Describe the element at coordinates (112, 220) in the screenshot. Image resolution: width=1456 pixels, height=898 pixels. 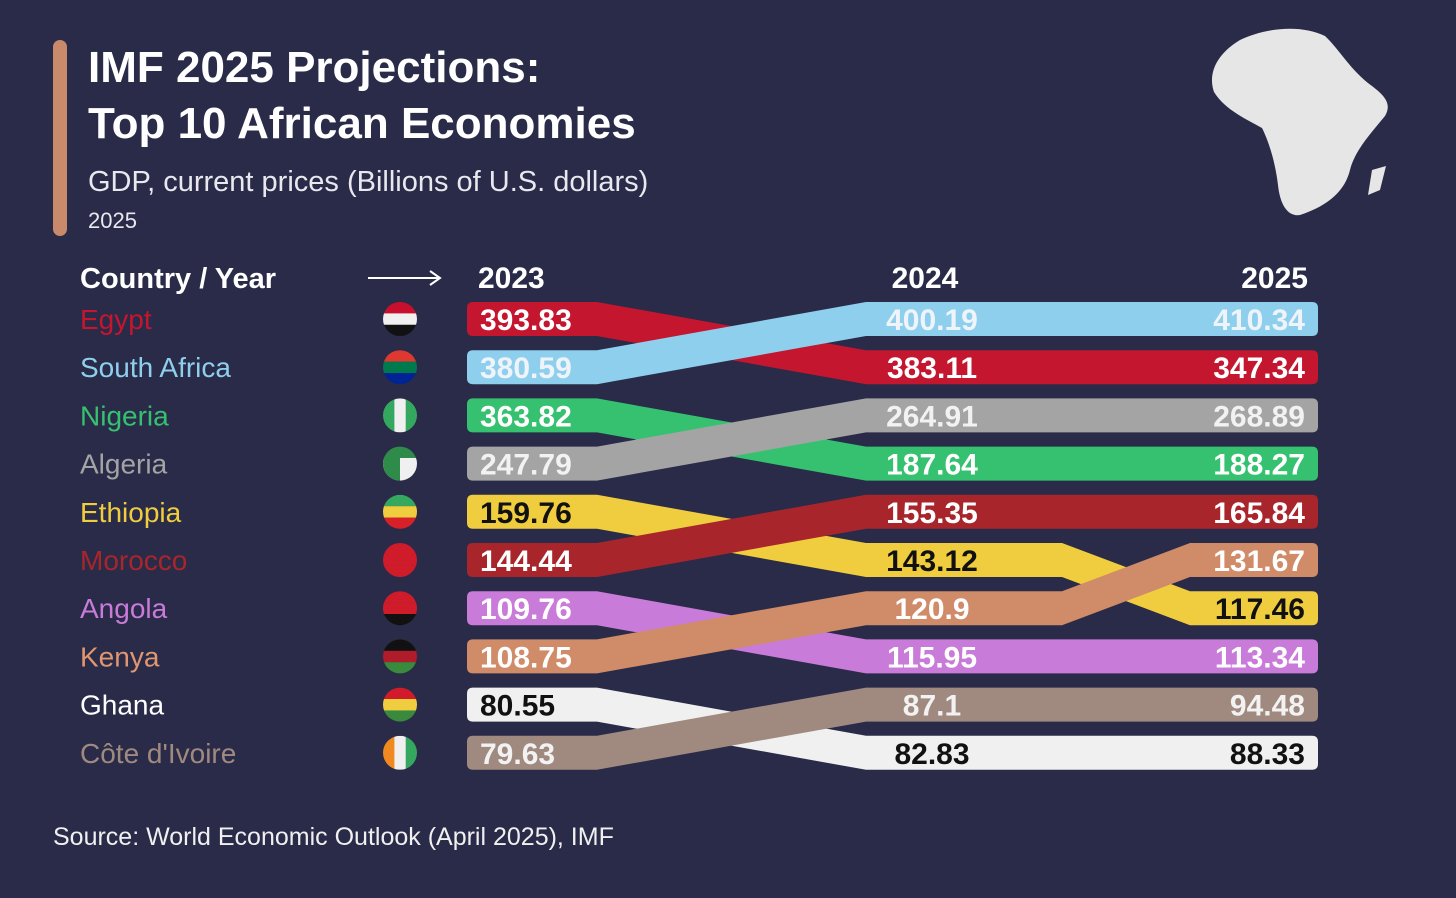
I see `year-note: 2025` at that location.